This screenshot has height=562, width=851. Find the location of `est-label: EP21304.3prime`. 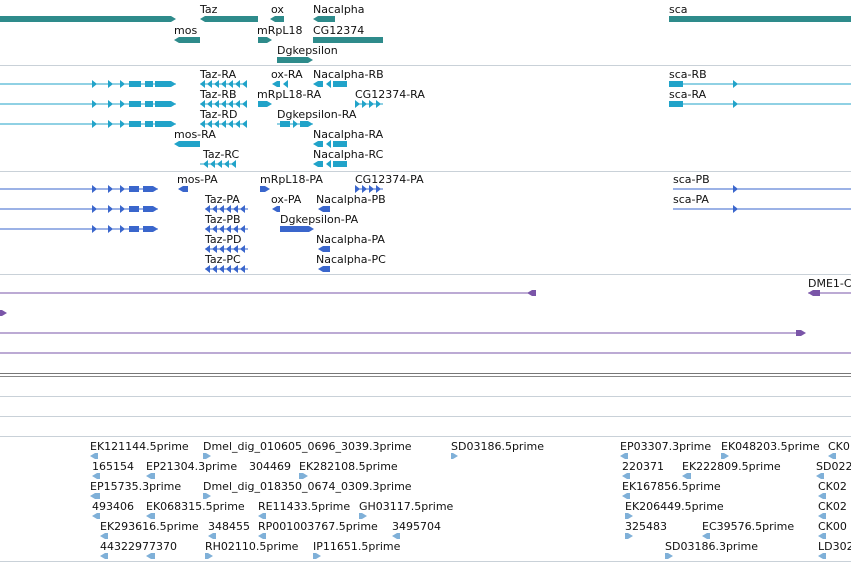

est-label: EP21304.3prime is located at coordinates (192, 466).